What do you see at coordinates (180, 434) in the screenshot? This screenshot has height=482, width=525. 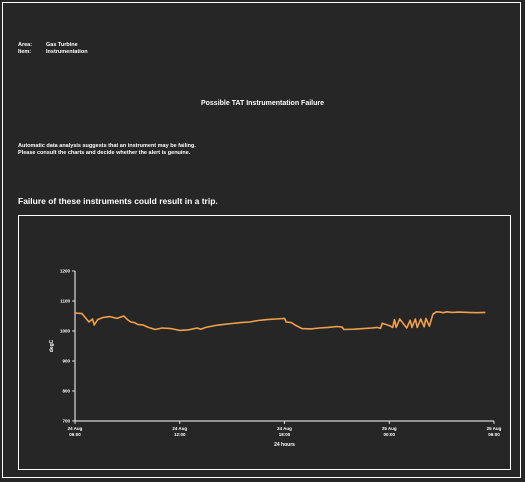 I see `x-tick-label: 12:00` at bounding box center [180, 434].